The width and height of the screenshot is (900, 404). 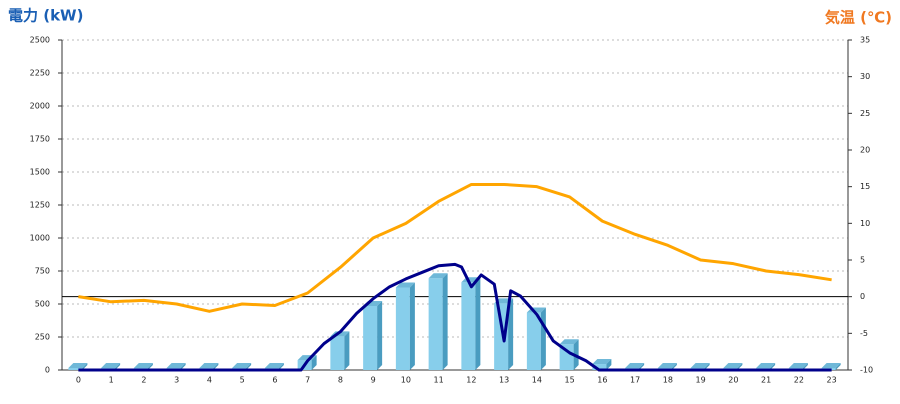 What do you see at coordinates (865, 76) in the screenshot?
I see `y2-tick-label: 30` at bounding box center [865, 76].